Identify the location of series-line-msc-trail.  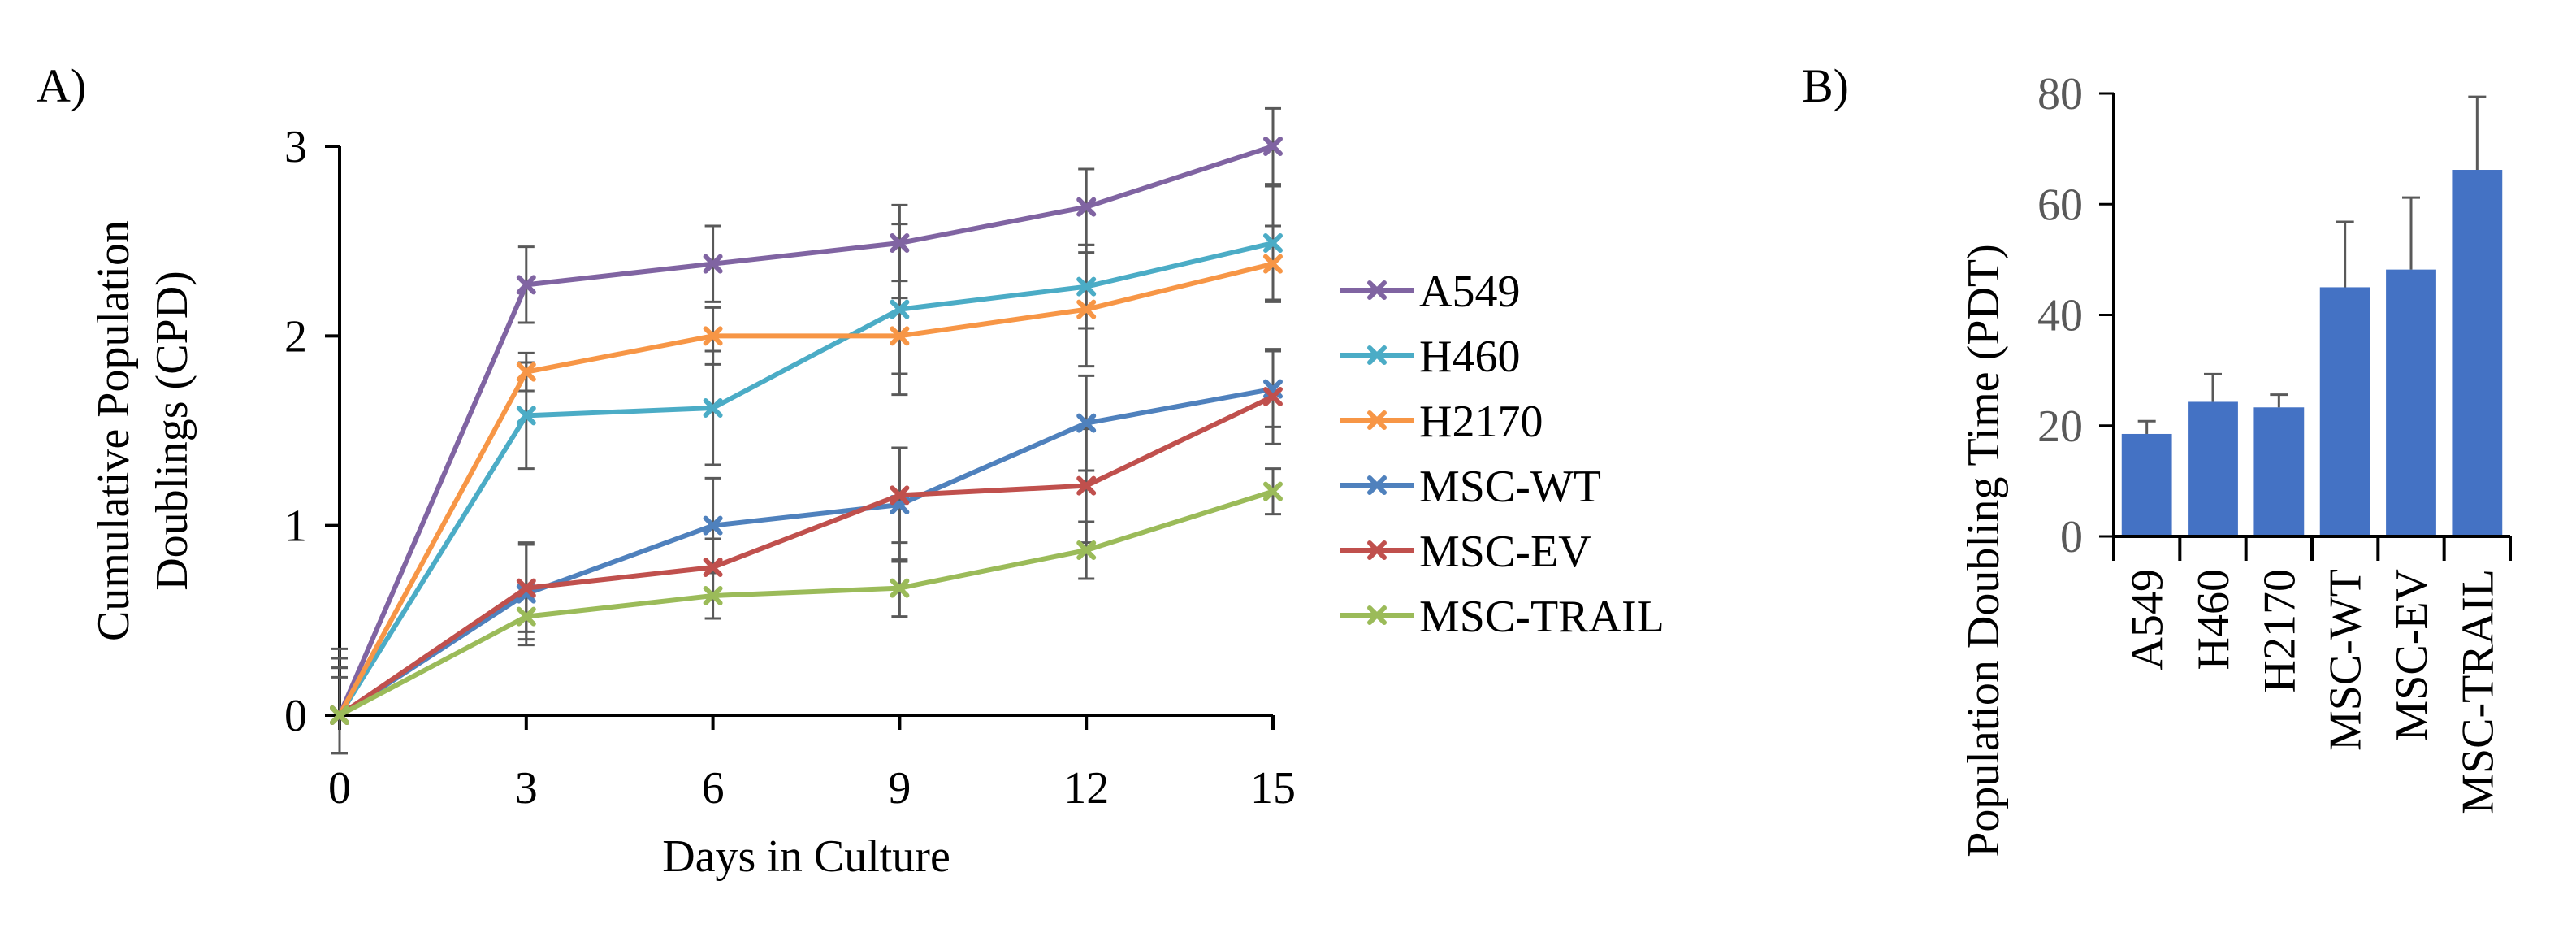
(806, 603).